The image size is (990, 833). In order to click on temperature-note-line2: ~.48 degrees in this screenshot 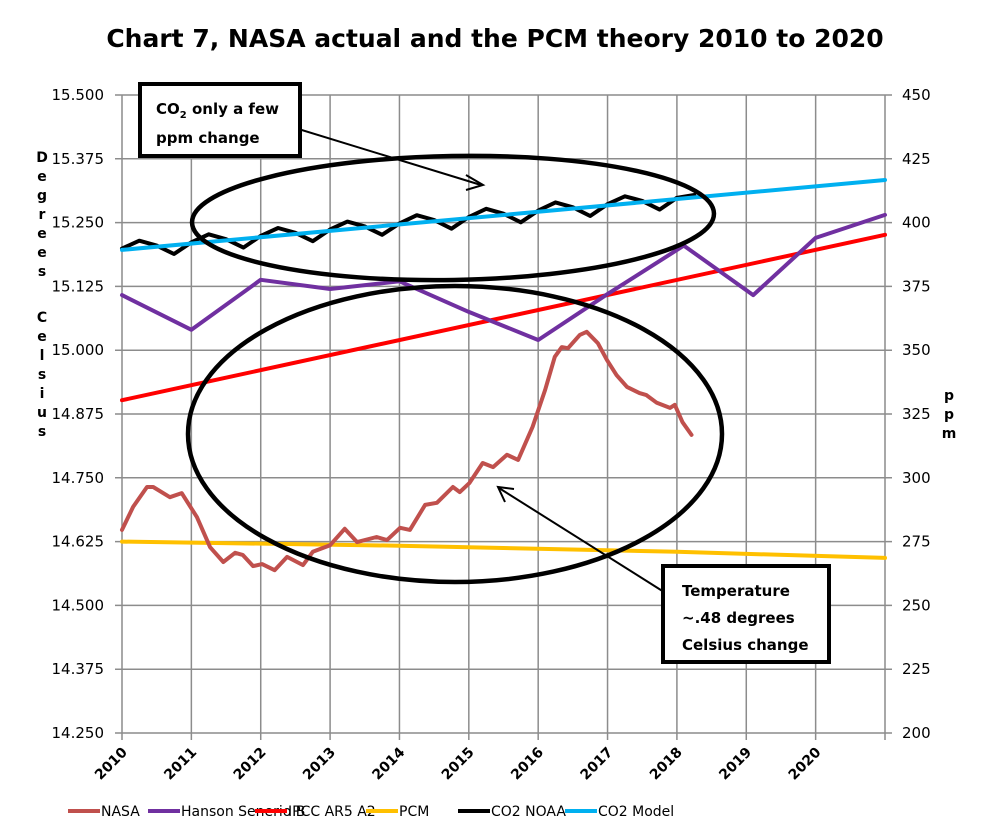, I will do `click(738, 618)`.